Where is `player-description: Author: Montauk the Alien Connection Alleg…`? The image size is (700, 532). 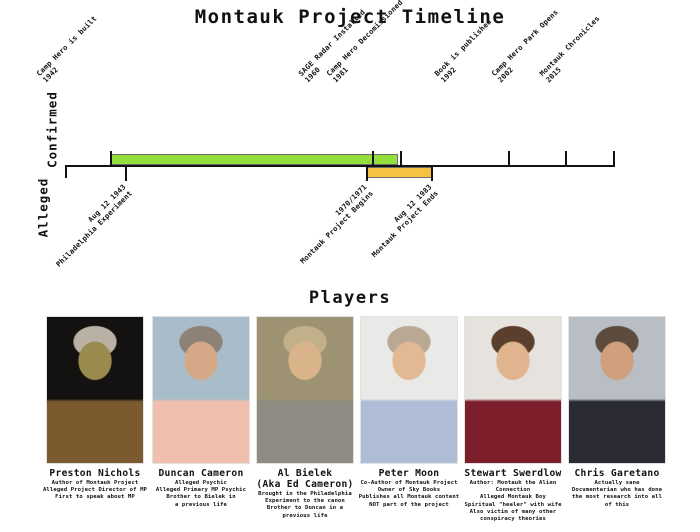
player-description: Author: Montauk the Alien Connection Alleg… is located at coordinates (513, 501).